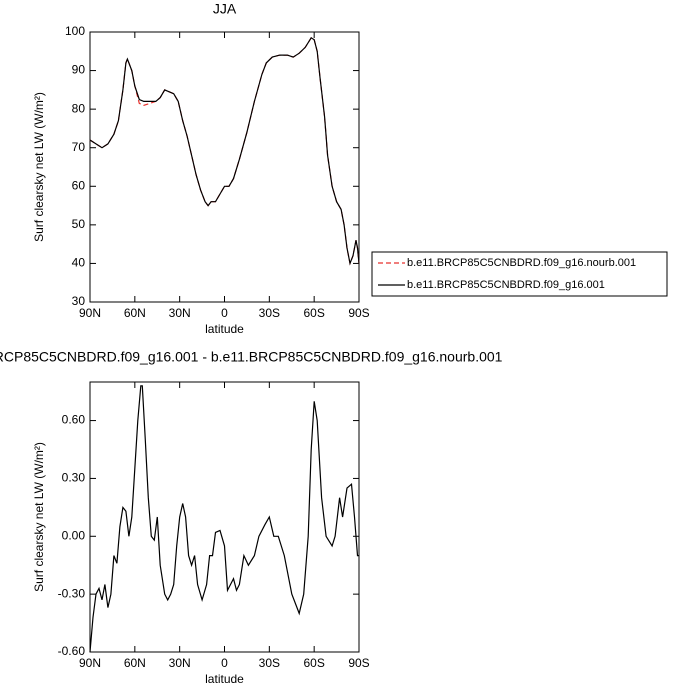 The width and height of the screenshot is (700, 700). I want to click on chart-title: JJA, so click(225, 9).